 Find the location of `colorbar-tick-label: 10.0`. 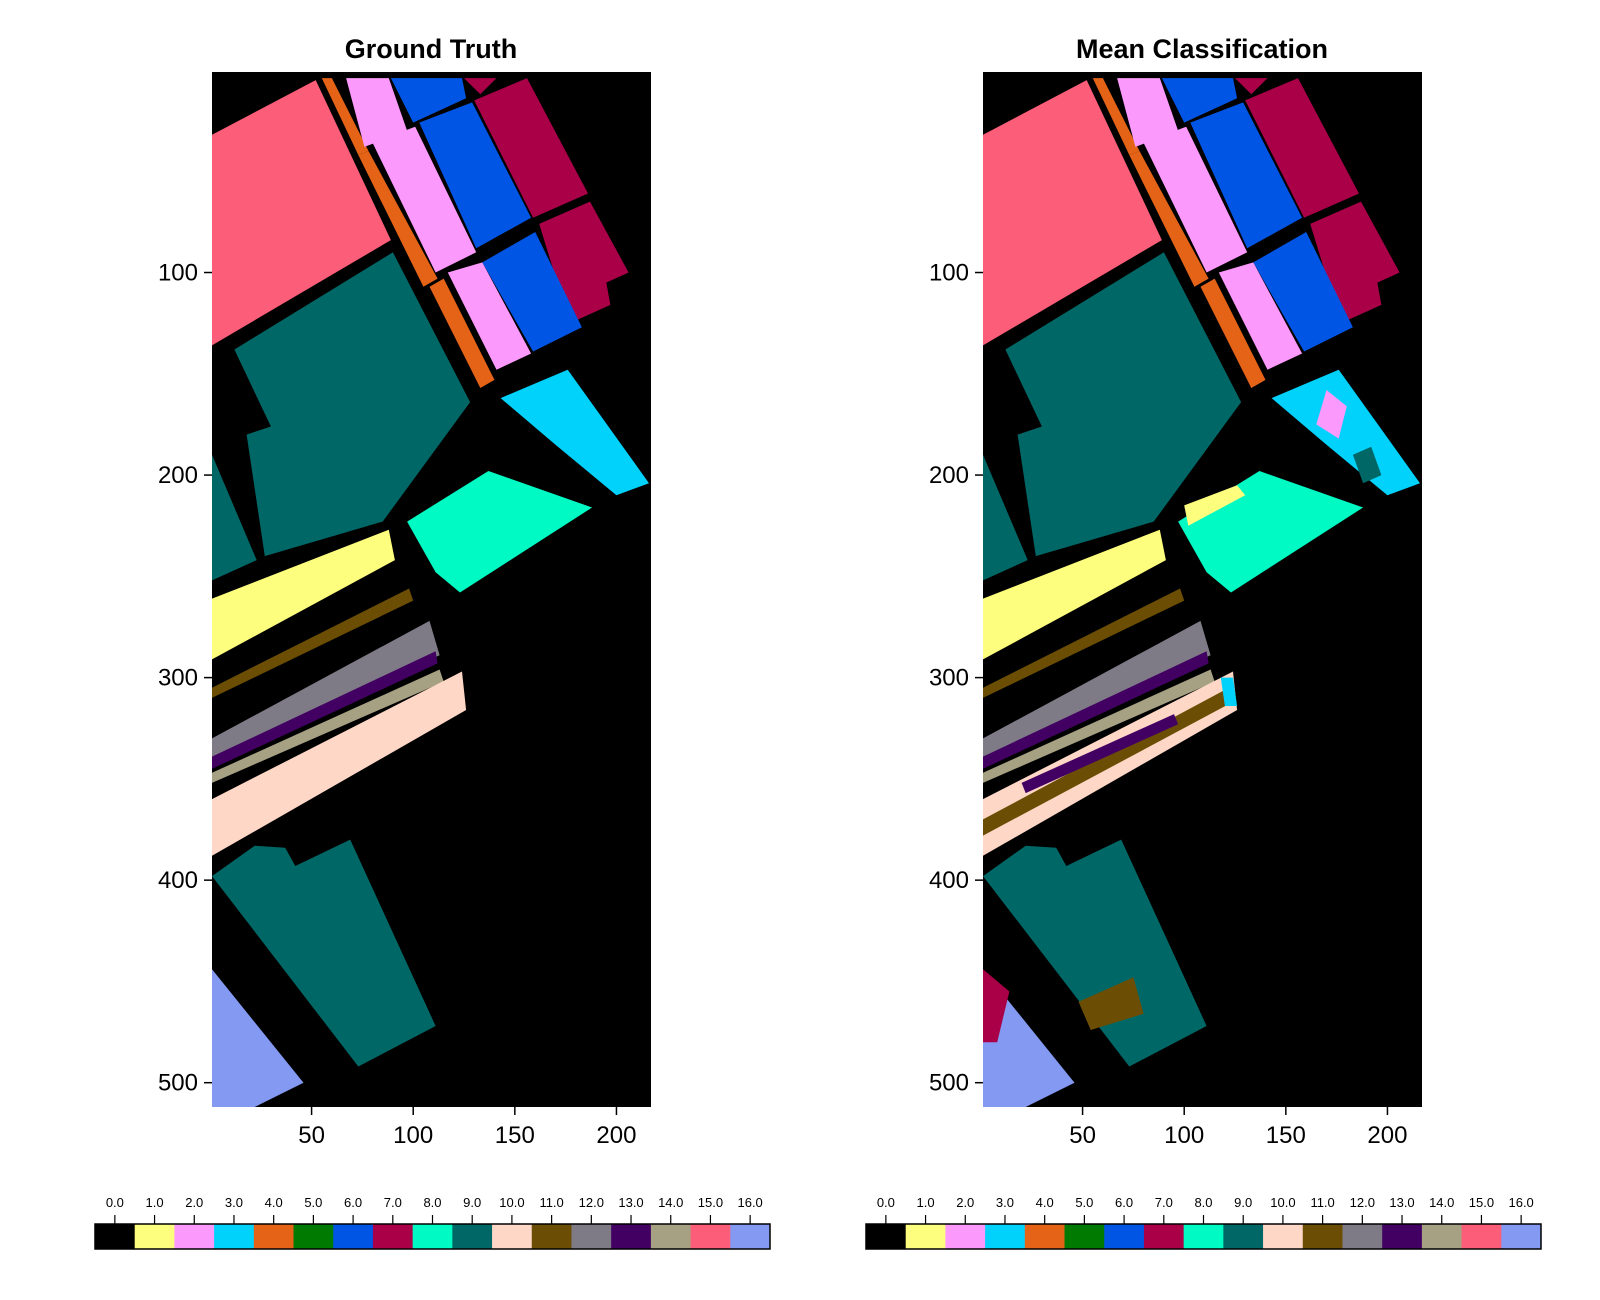

colorbar-tick-label: 10.0 is located at coordinates (1282, 1202).